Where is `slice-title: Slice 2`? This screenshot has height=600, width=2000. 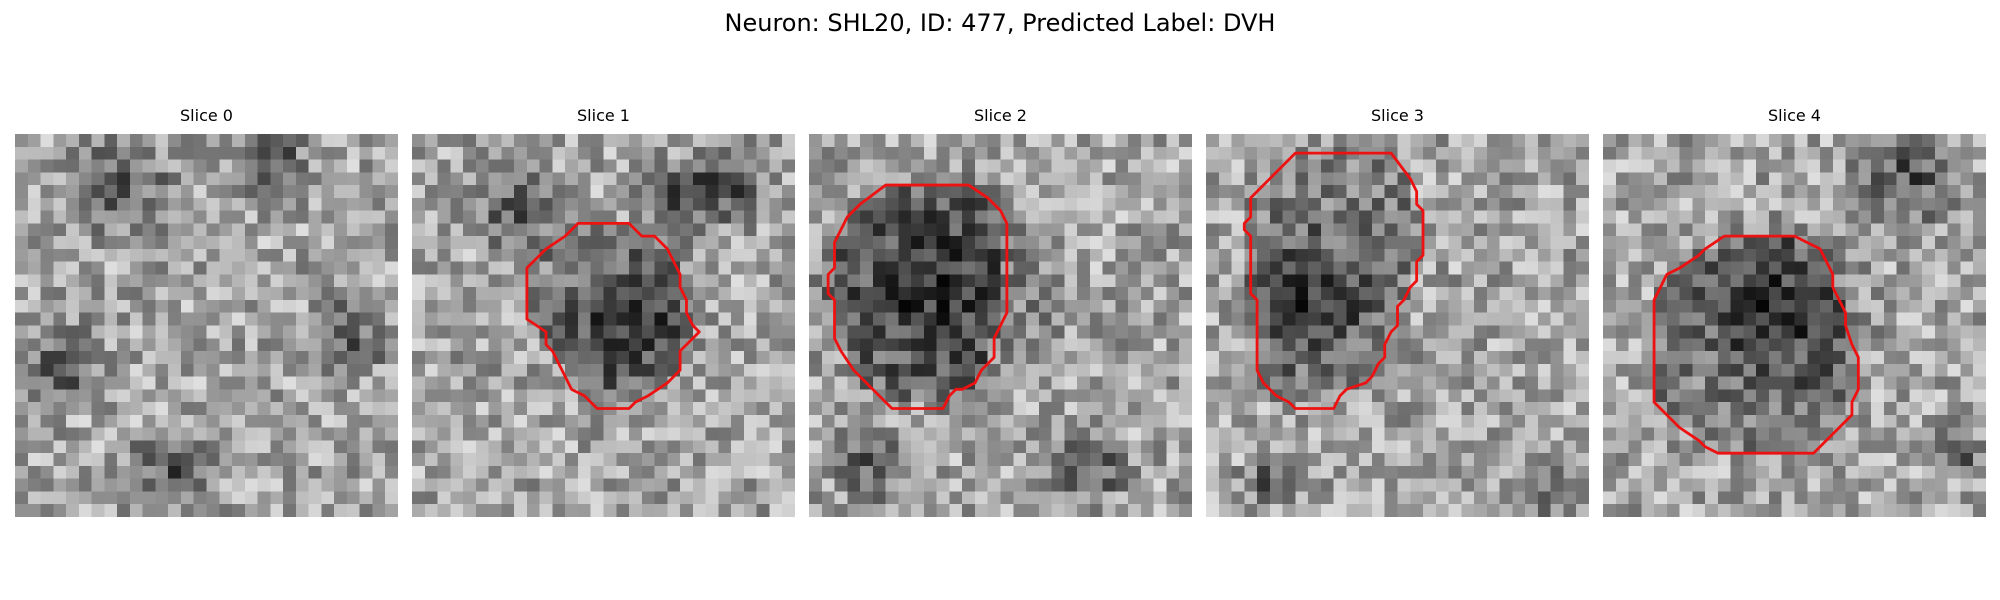
slice-title: Slice 2 is located at coordinates (1000, 115).